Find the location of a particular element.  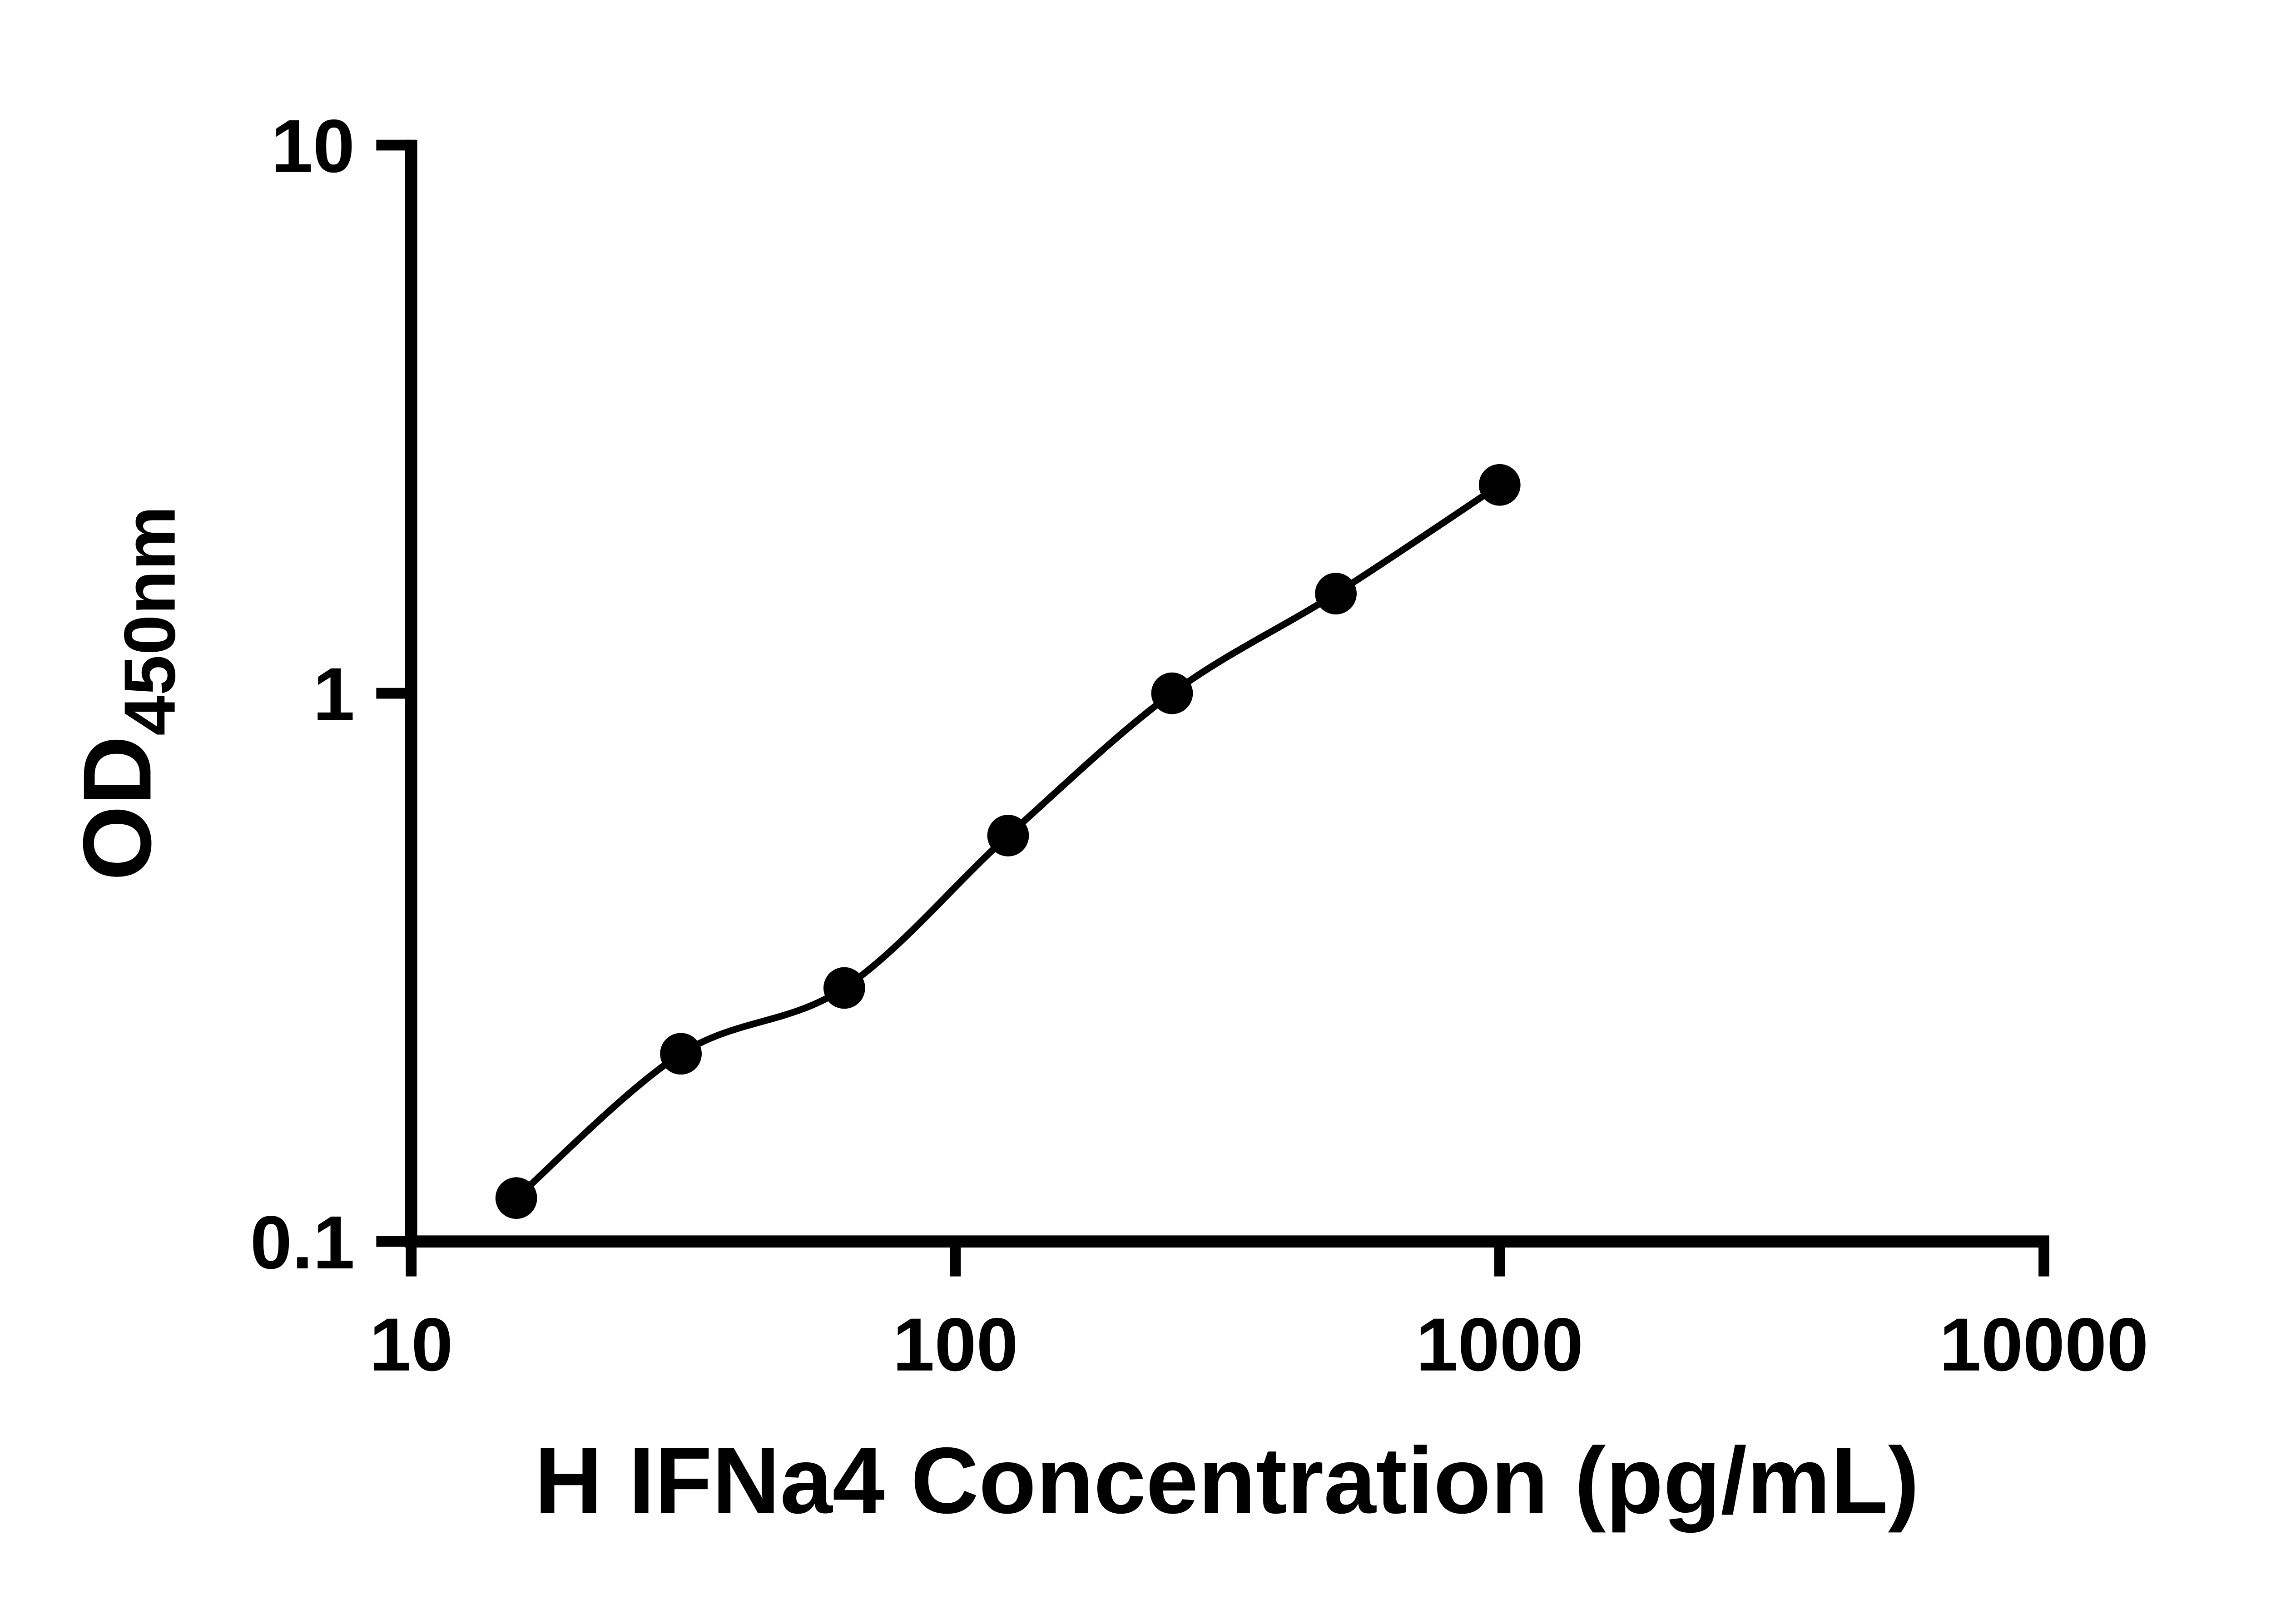

x-tick-label: 100 is located at coordinates (956, 1345).